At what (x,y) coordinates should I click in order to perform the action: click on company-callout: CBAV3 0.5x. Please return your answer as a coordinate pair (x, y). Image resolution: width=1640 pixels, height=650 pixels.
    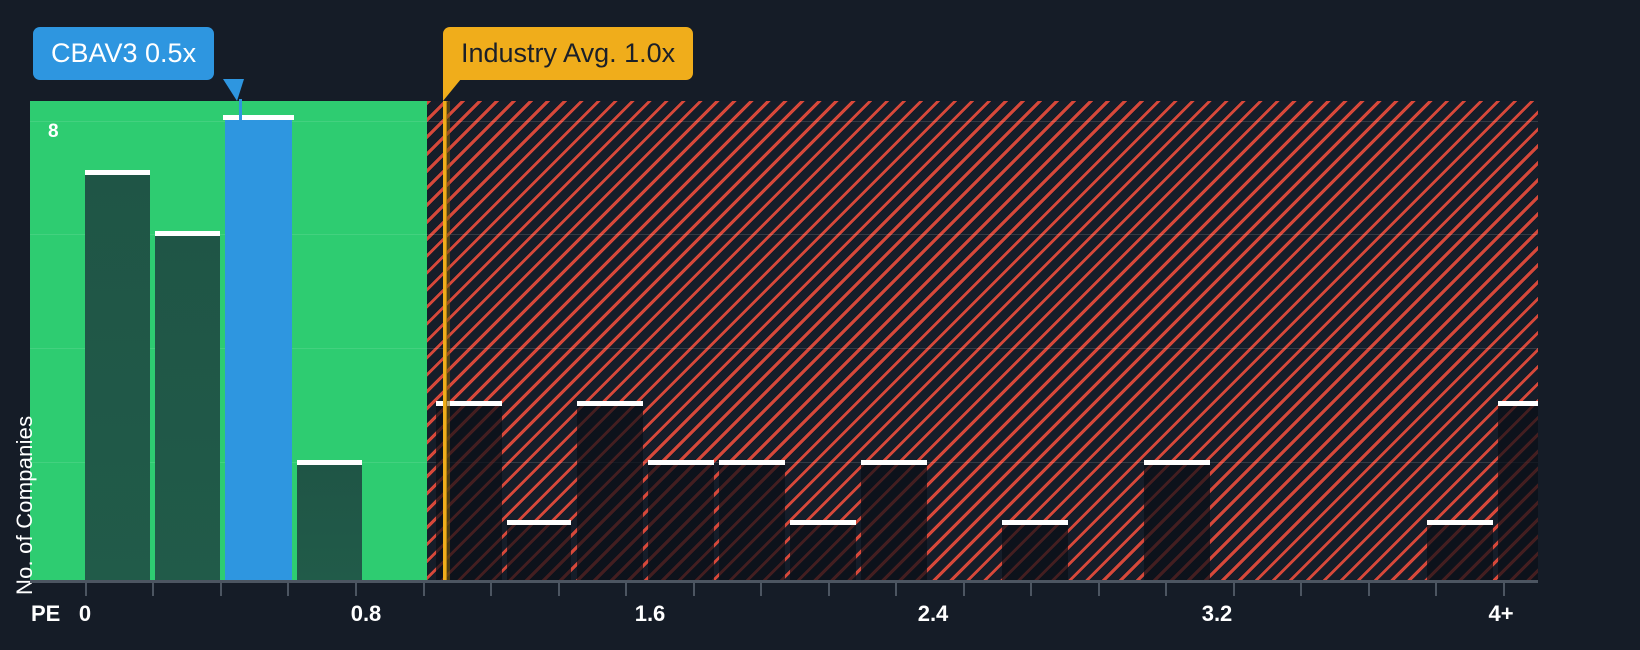
    Looking at the image, I should click on (138, 88).